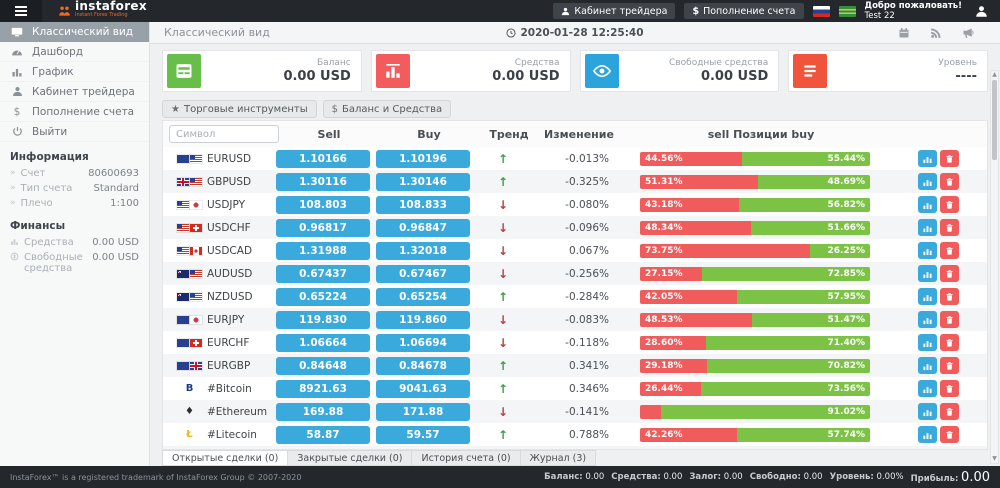  Describe the element at coordinates (323, 319) in the screenshot. I see `sell-price-button: 119.830` at that location.